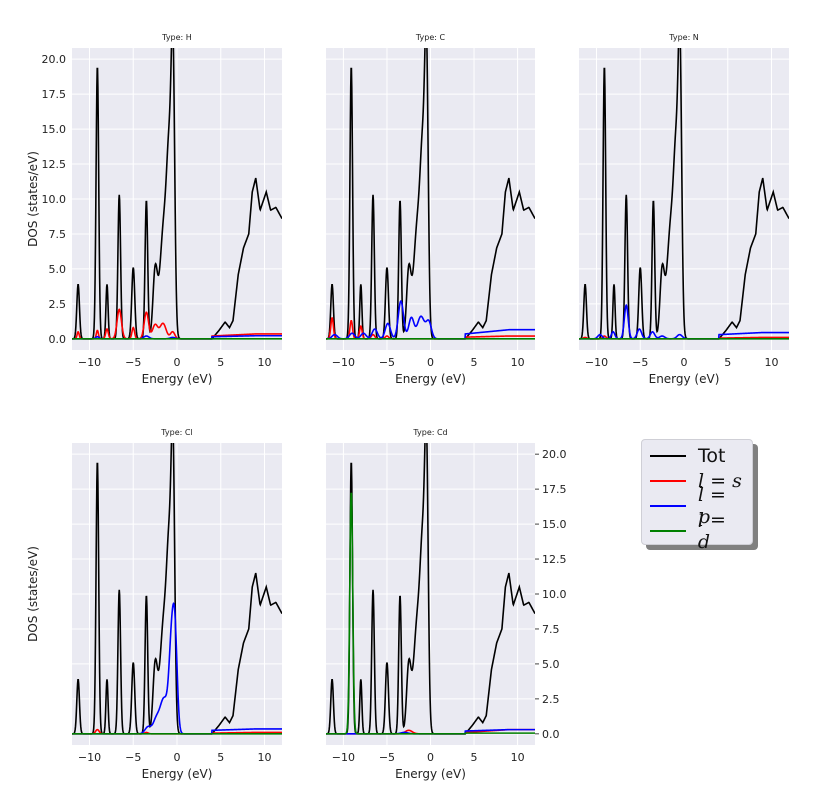 The height and width of the screenshot is (791, 830). Describe the element at coordinates (668, 505) in the screenshot. I see `legend-line-p` at that location.